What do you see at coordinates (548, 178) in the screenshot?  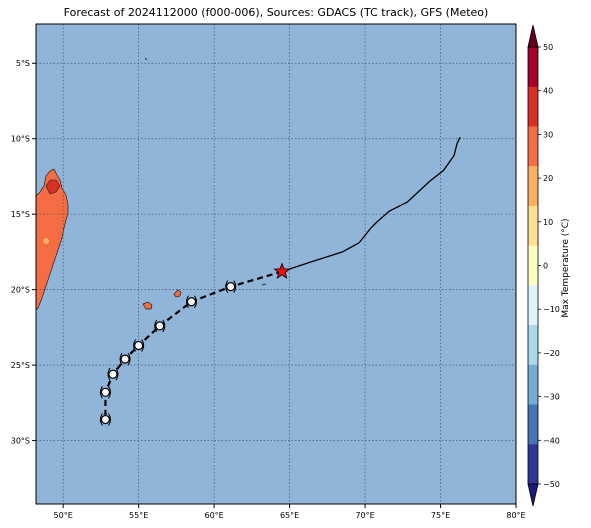 I see `colorbar-tick-label: 20` at bounding box center [548, 178].